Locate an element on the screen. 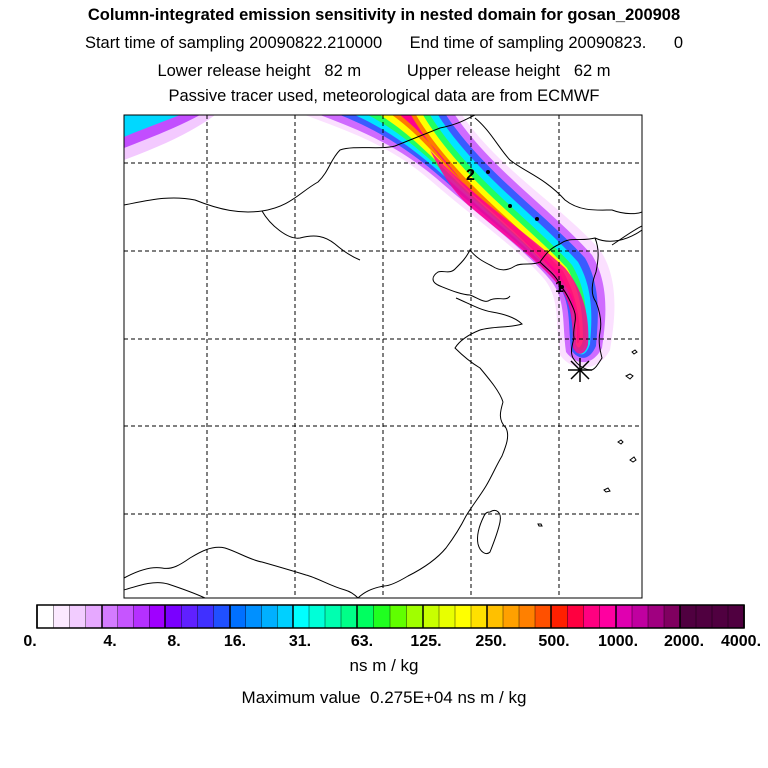  plume-band-core-wide is located at coordinates (509, 252).